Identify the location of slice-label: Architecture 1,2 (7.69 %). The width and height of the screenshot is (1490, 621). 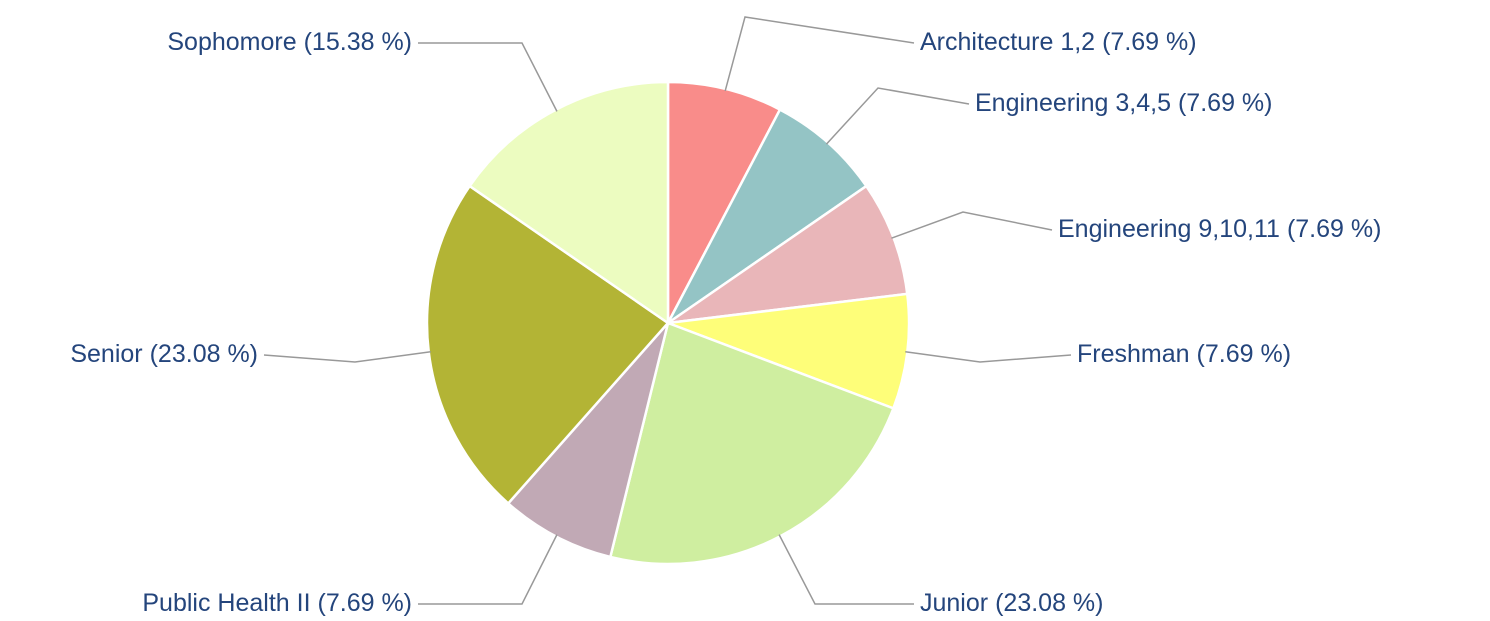
(1058, 42).